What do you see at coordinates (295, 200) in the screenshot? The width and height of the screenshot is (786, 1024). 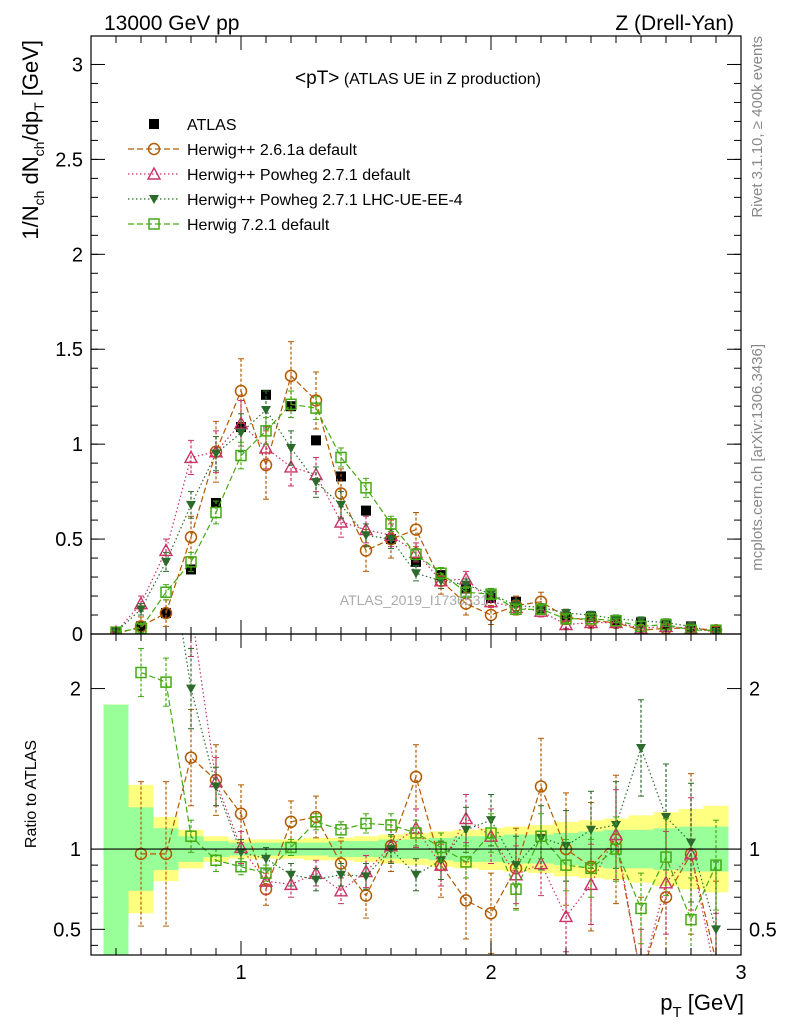 I see `legend-item: Herwig++ Powheg 2.7.1 LHC-UE-EE-4` at bounding box center [295, 200].